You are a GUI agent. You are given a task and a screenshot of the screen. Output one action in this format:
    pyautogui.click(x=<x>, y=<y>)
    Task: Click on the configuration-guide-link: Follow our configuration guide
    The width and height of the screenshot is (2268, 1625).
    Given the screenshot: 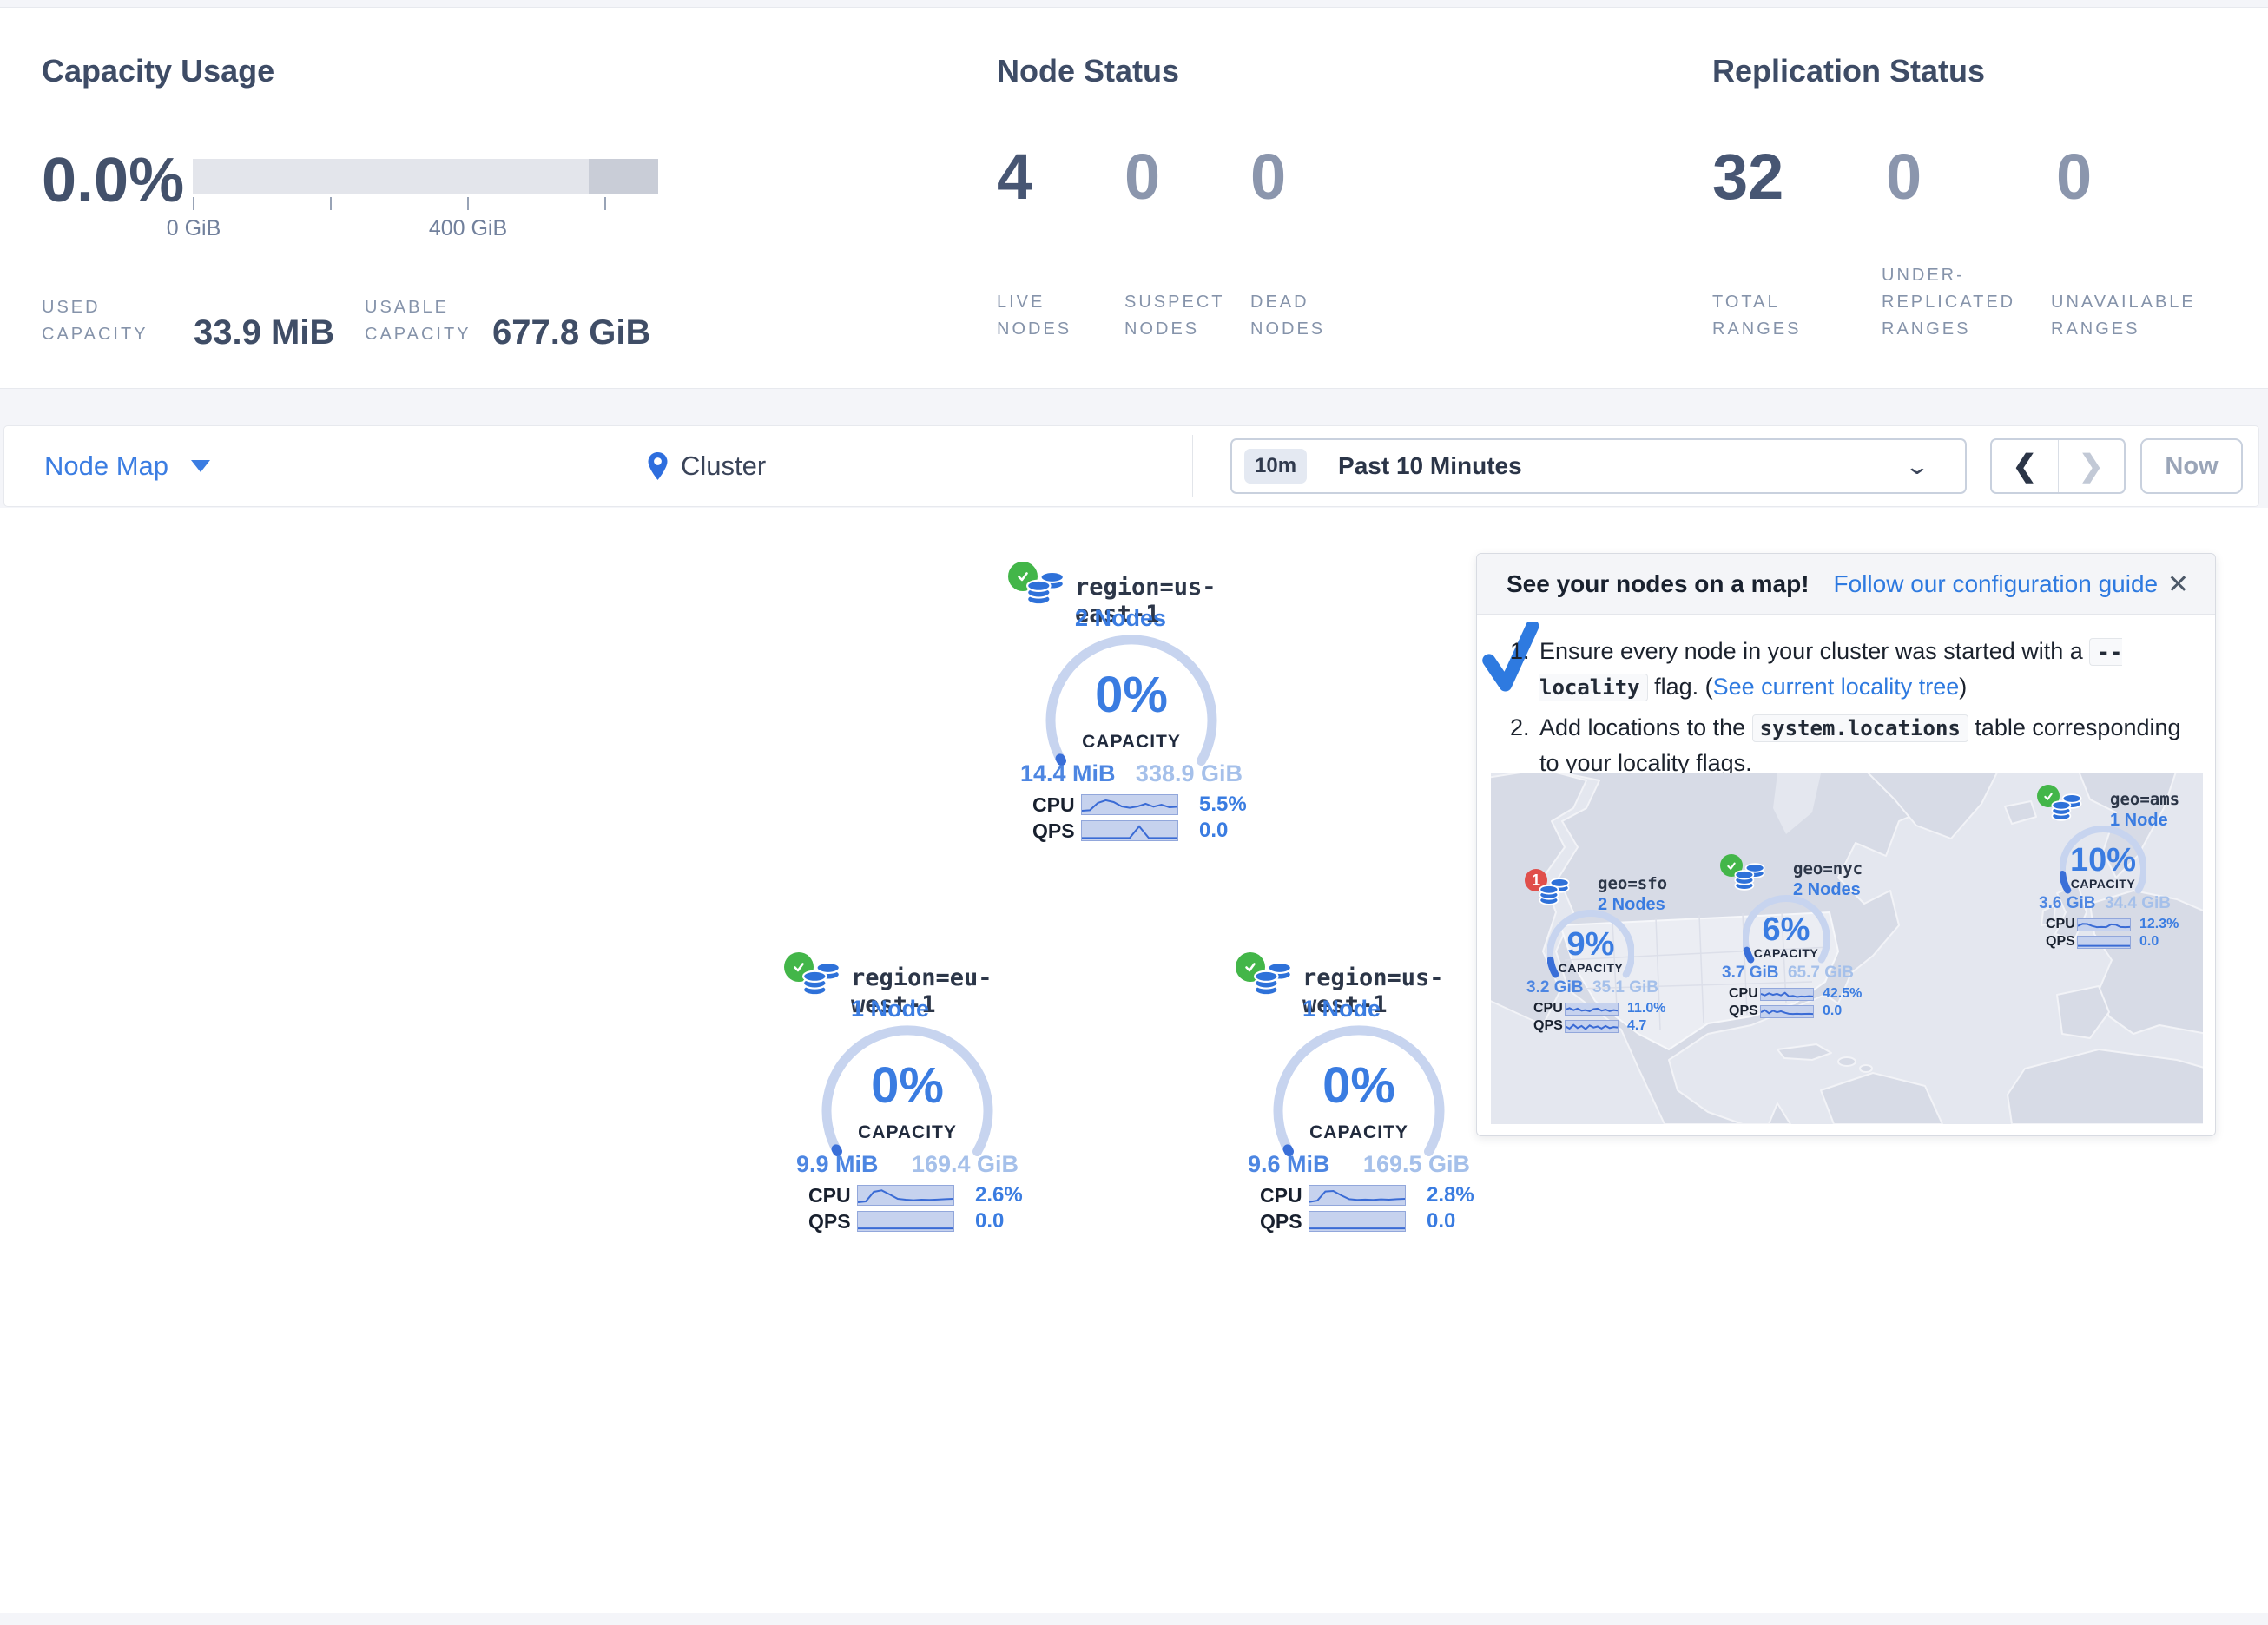 What is the action you would take?
    pyautogui.click(x=1996, y=583)
    